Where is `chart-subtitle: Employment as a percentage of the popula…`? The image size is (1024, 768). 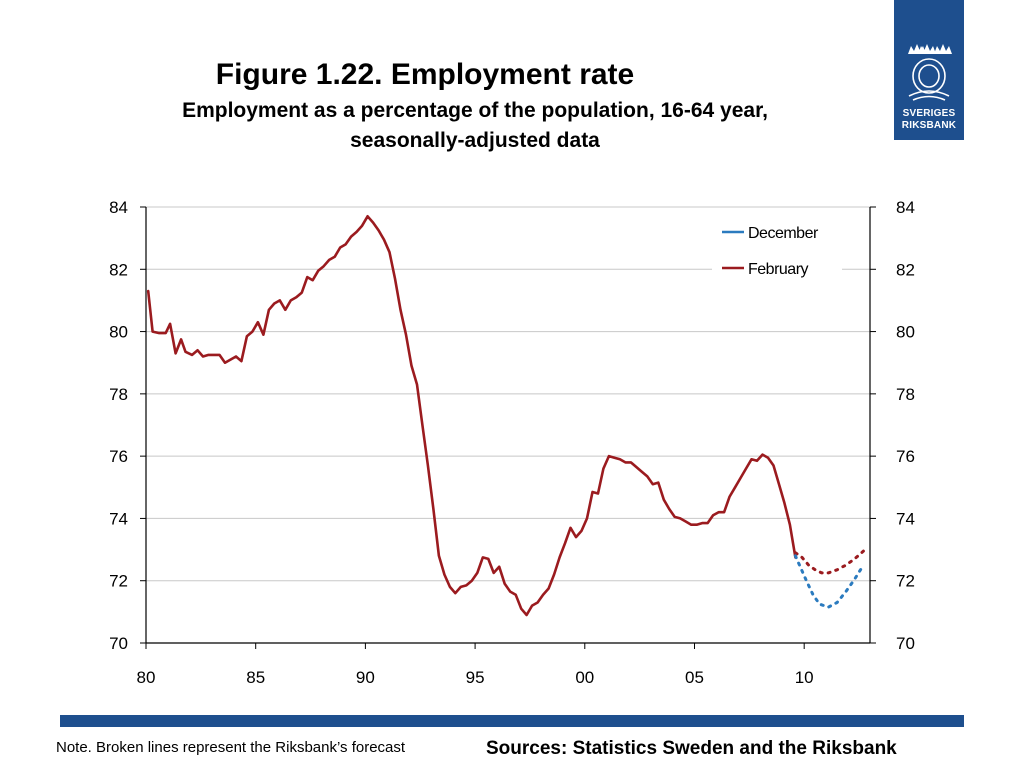 chart-subtitle: Employment as a percentage of the popula… is located at coordinates (475, 126).